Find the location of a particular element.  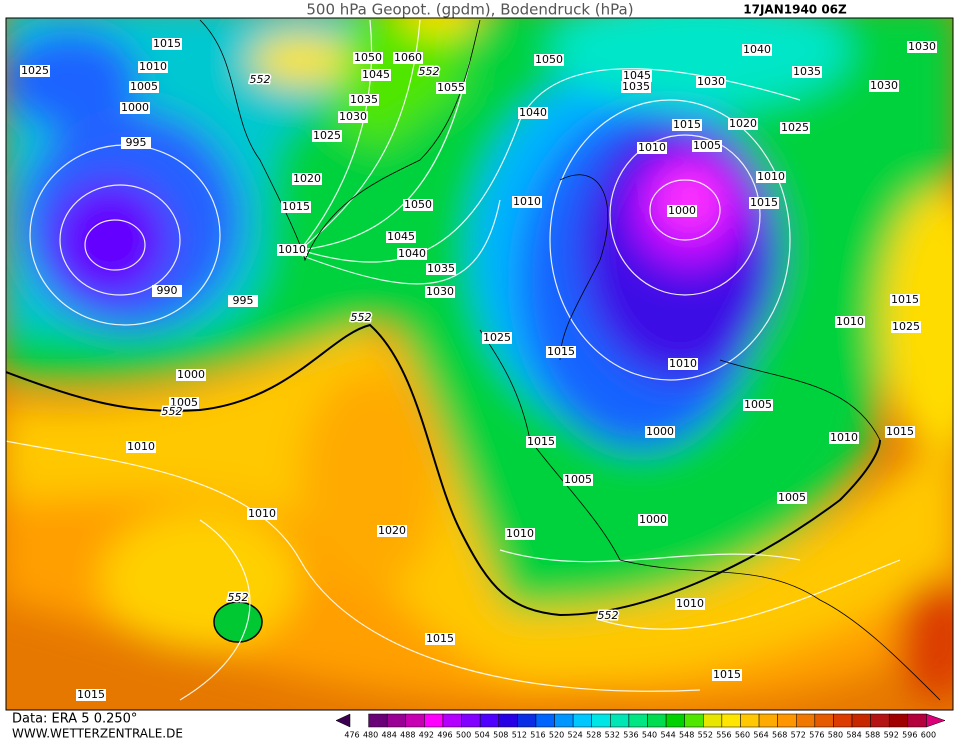

colorbar-tick-label: 500 is located at coordinates (463, 735).